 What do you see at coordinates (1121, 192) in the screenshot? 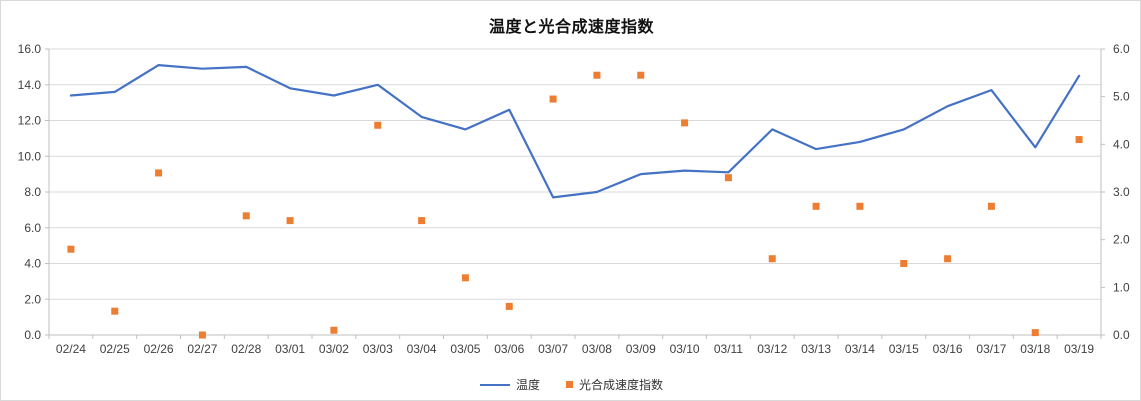
I see `y-axis-right-tick-label: 3.0` at bounding box center [1121, 192].